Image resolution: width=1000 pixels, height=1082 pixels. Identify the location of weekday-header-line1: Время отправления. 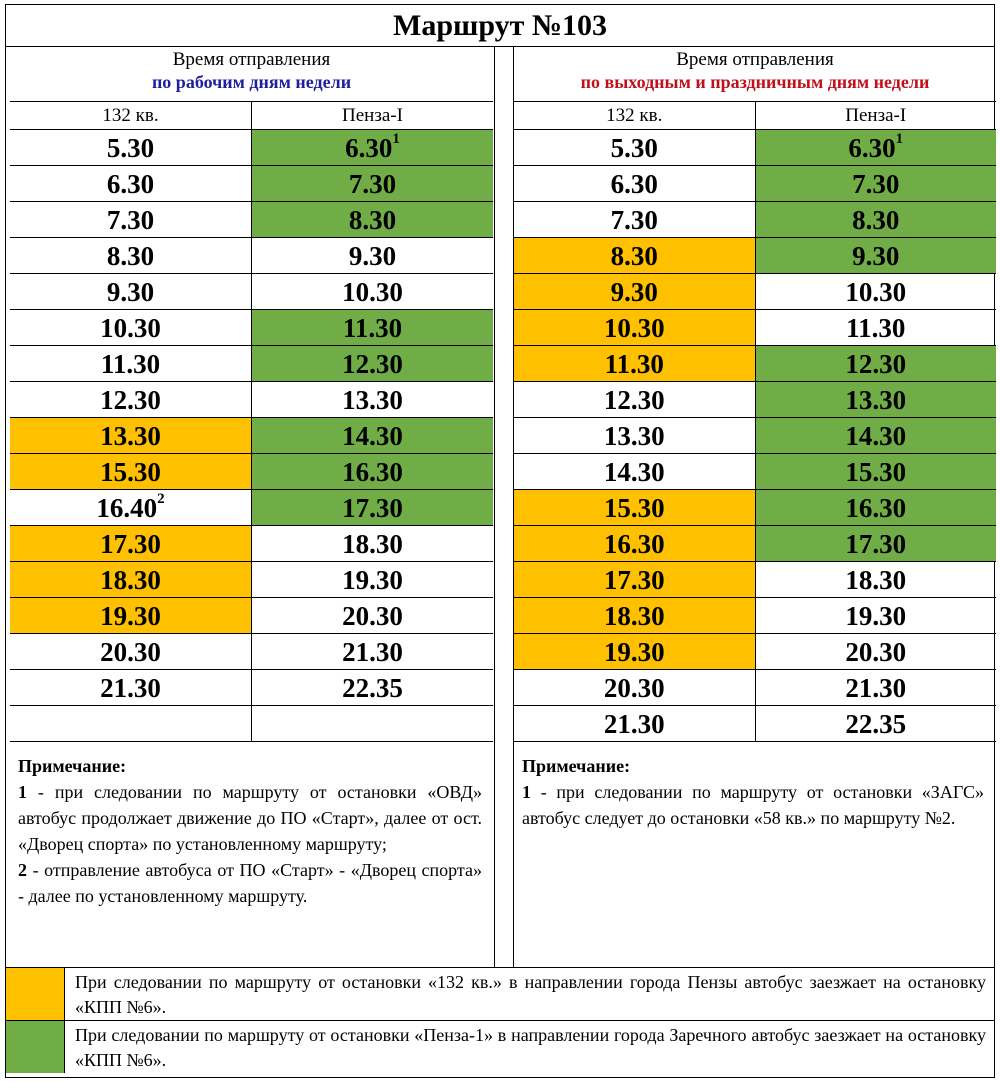
(251, 59).